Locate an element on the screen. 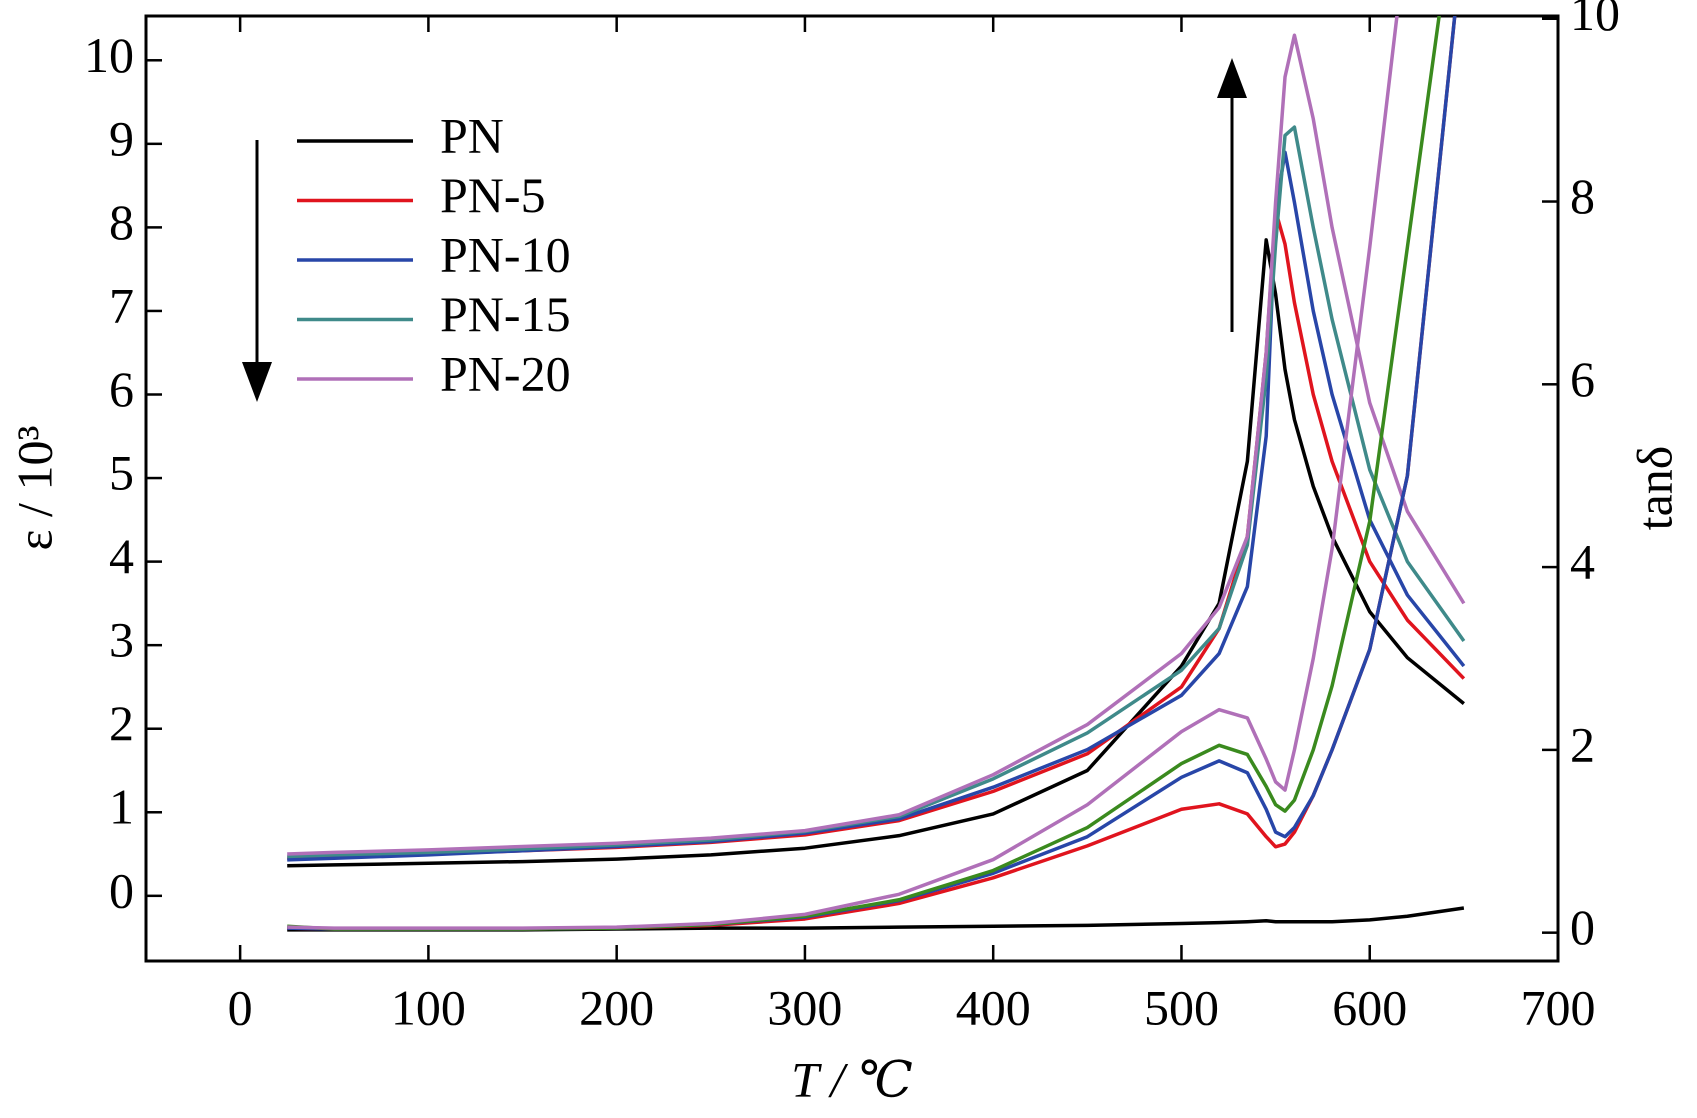  x-tick-label: 700 is located at coordinates (1558, 1007).